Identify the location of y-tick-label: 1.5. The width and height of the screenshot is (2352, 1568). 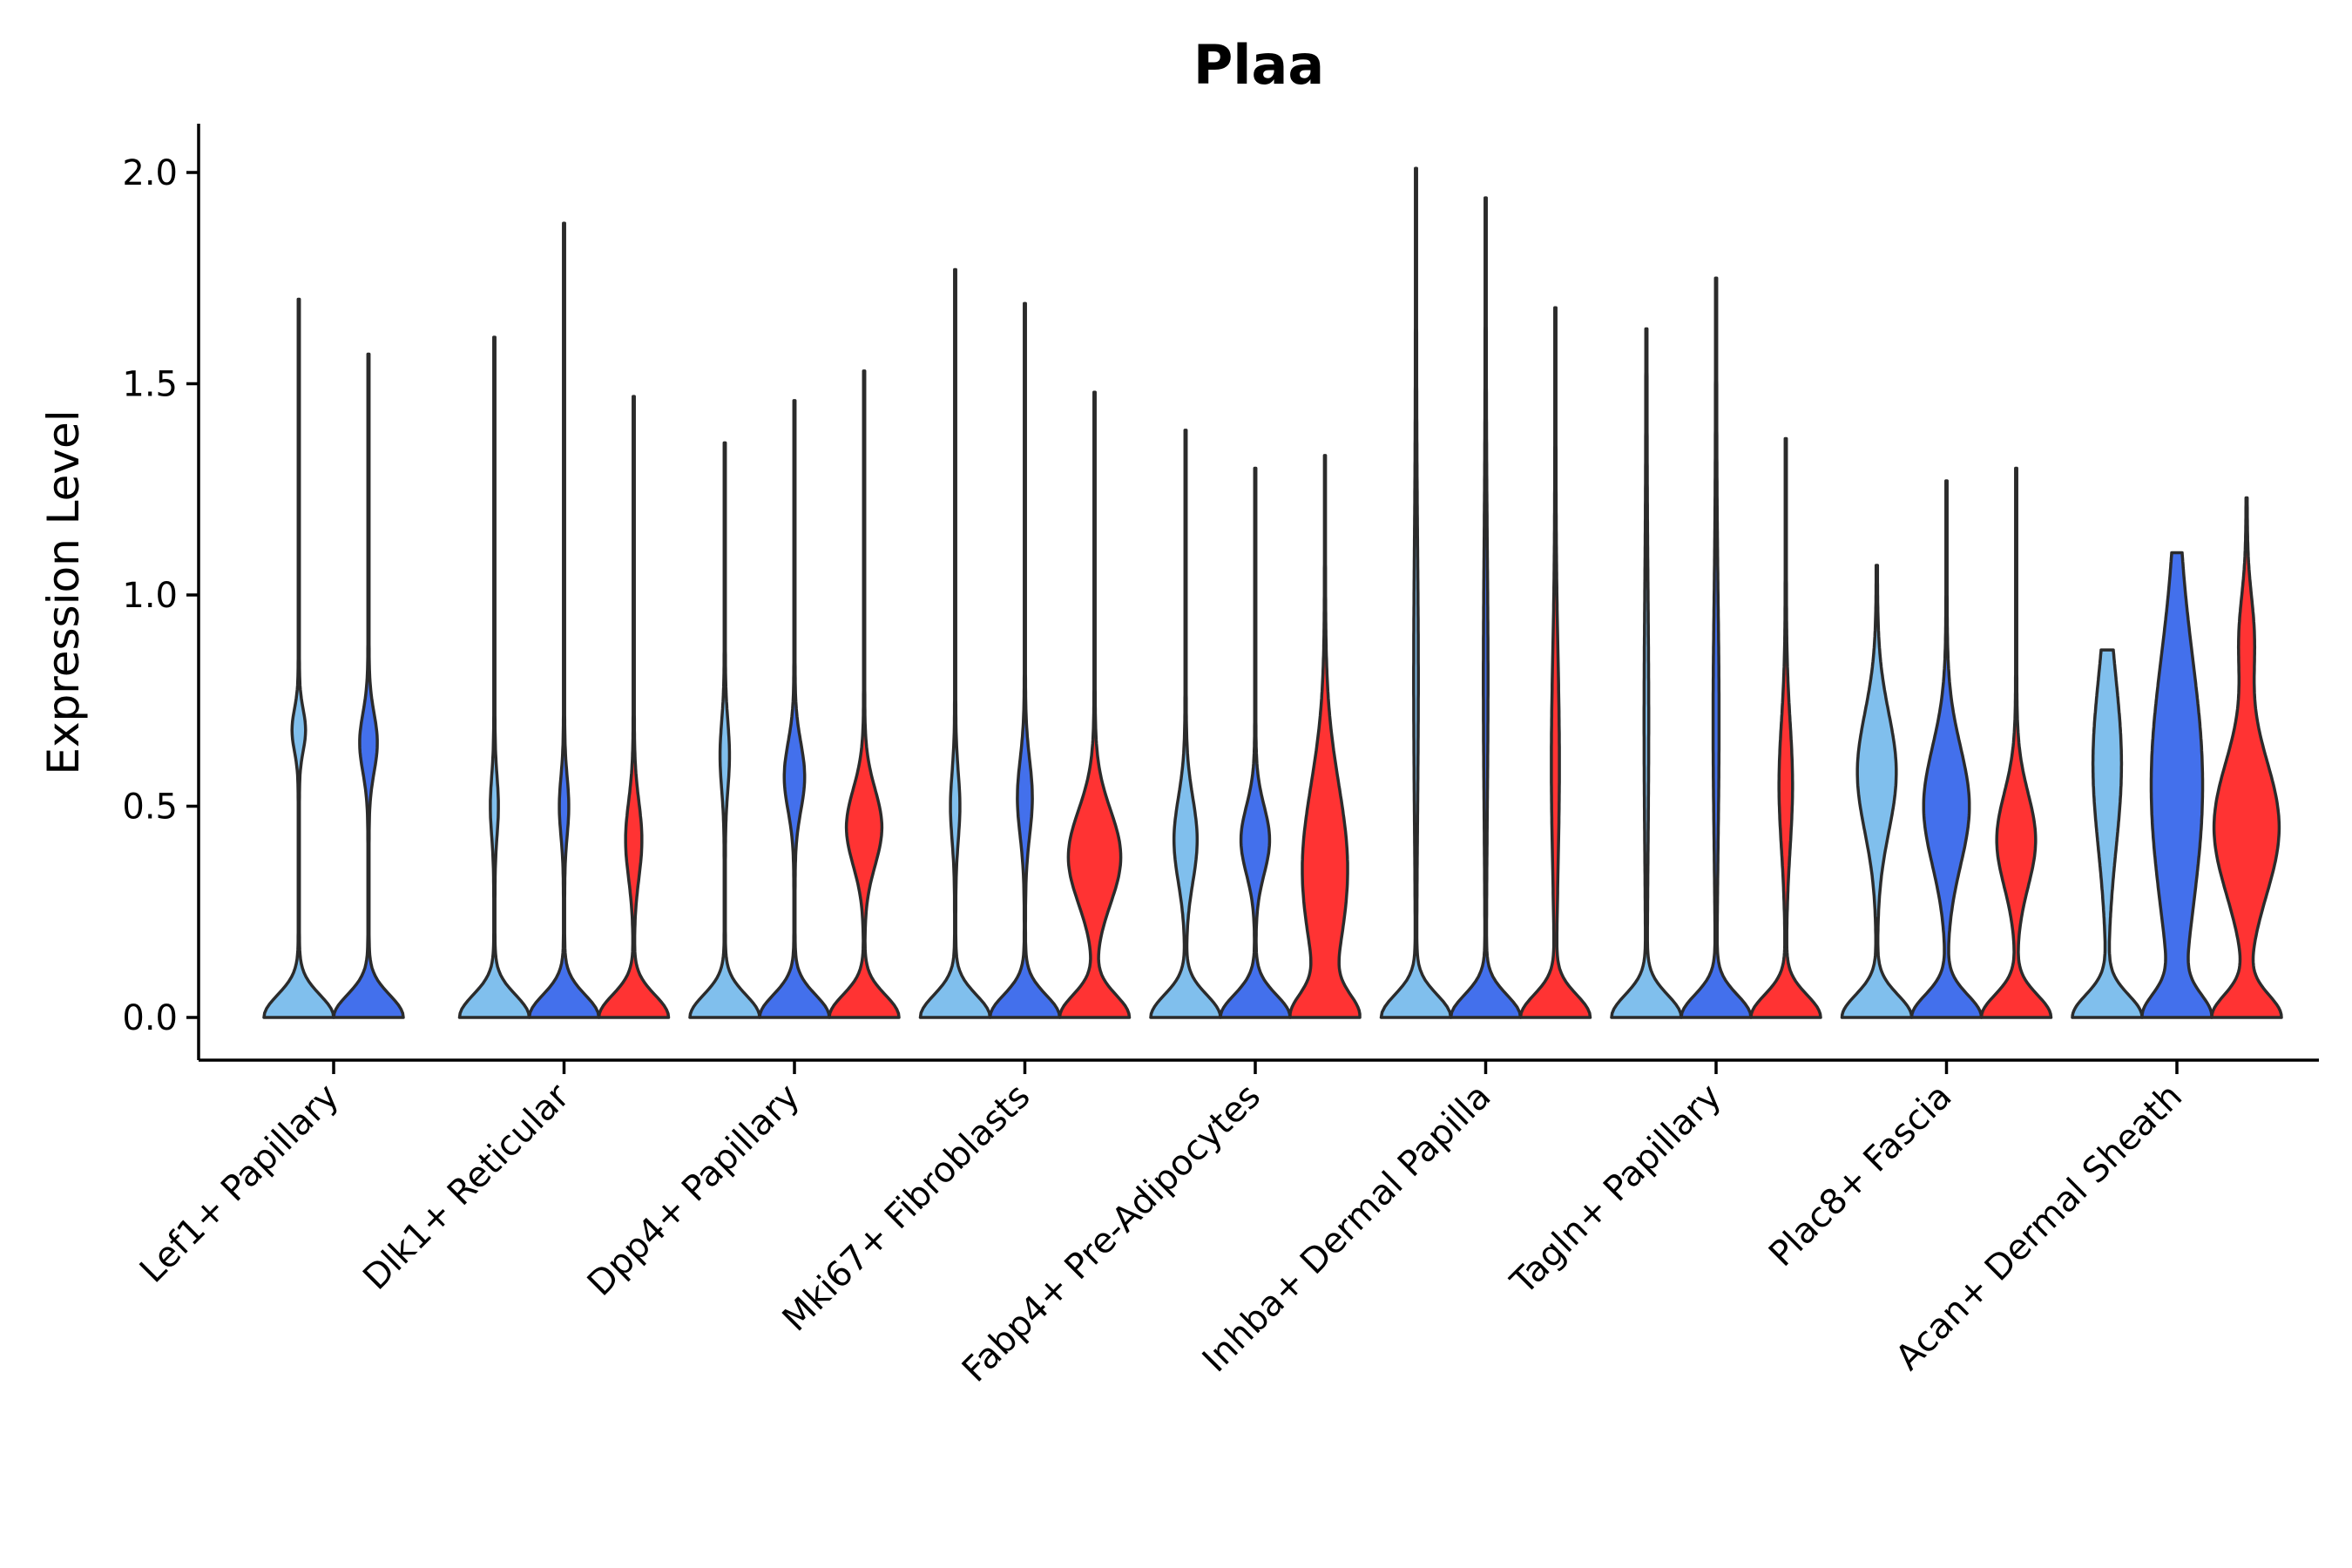
(150, 385).